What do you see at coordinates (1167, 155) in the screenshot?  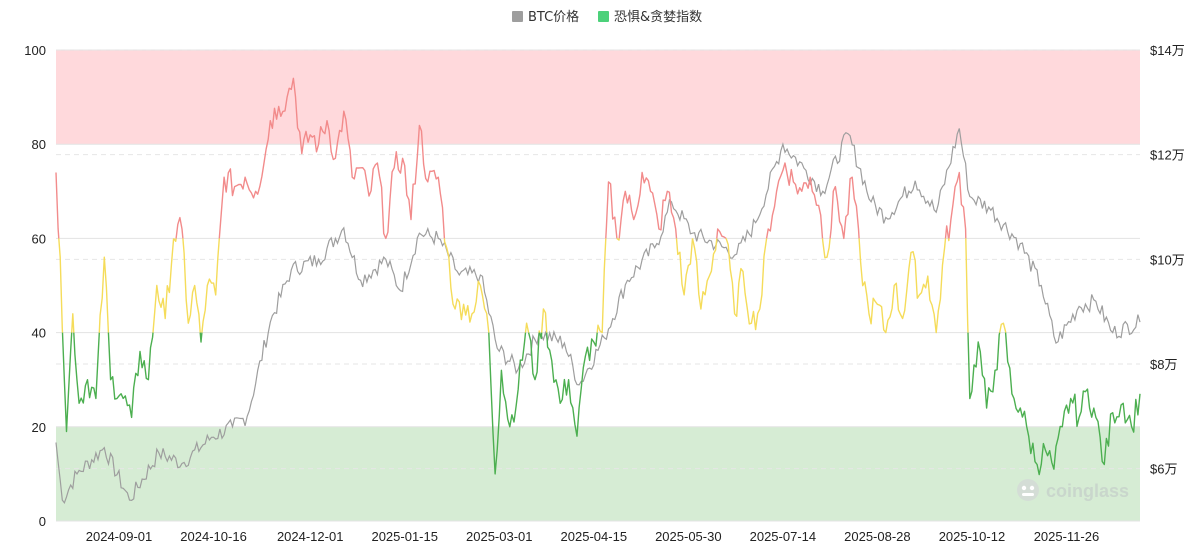 I see `right-tick-label: $12万` at bounding box center [1167, 155].